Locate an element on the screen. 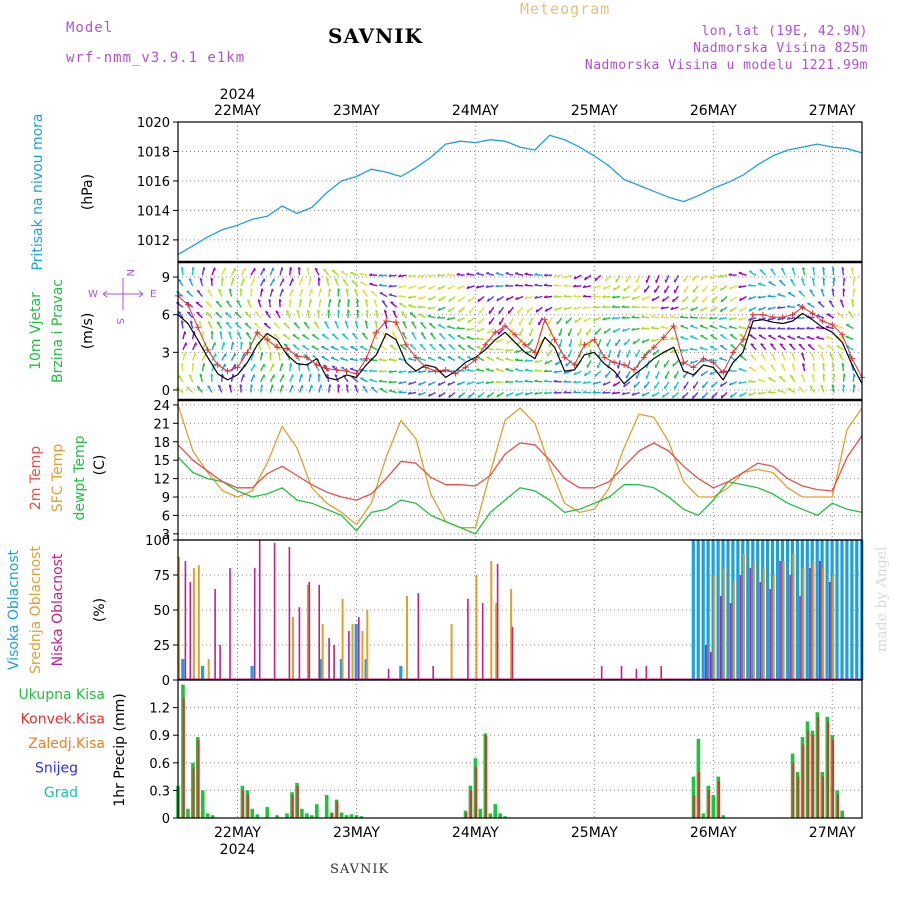 This screenshot has height=900, width=900. sfc-temp-title: SFC Temp is located at coordinates (58, 478).